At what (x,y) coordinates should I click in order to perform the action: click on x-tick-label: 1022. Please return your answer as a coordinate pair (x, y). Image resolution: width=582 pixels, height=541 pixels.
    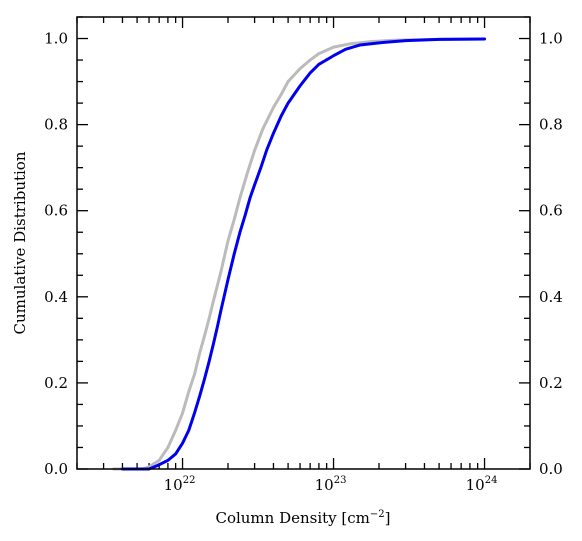
    Looking at the image, I should click on (180, 484).